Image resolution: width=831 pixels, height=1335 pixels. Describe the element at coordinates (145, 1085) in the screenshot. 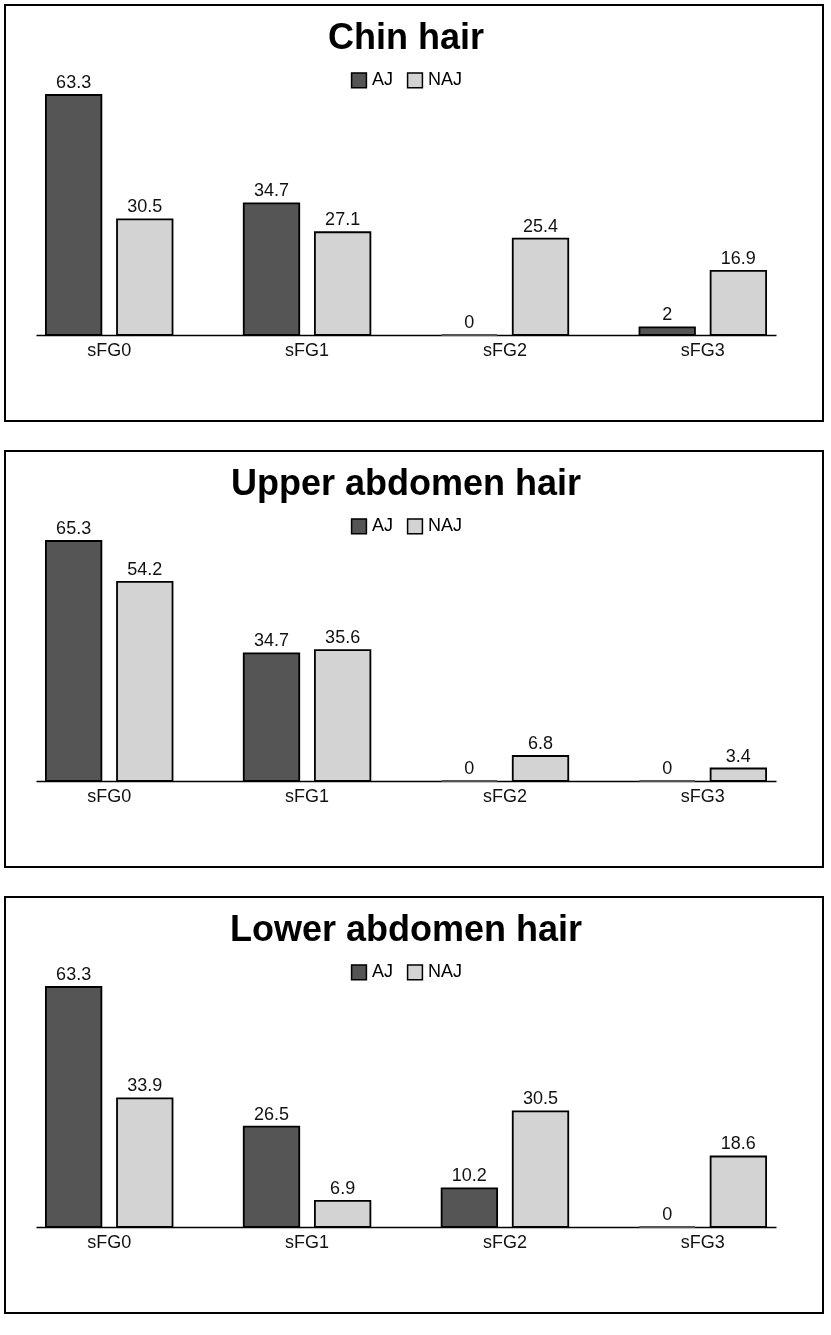

I see `data-label: 33.9` at that location.